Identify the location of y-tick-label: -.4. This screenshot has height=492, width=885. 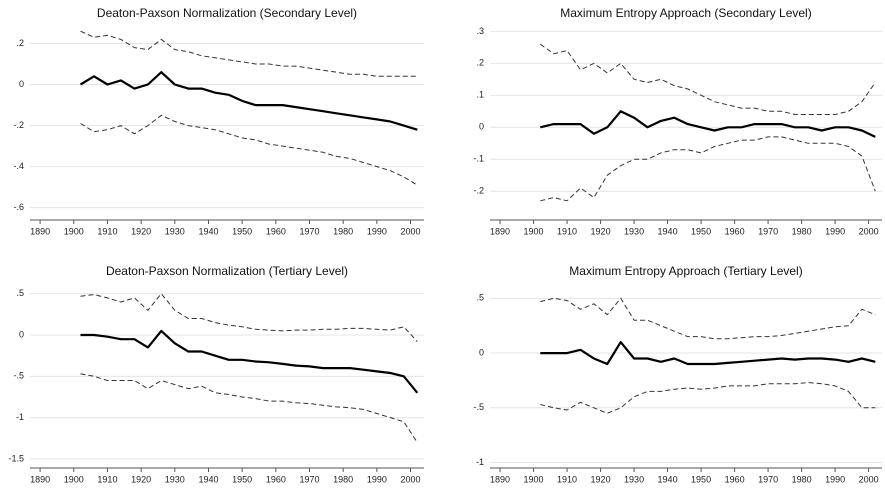
(18, 166).